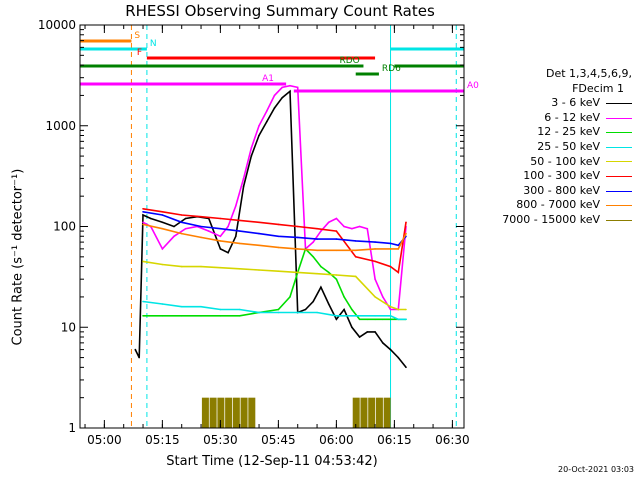  What do you see at coordinates (552, 176) in the screenshot?
I see `legend-entry: 100 - 300 keV` at bounding box center [552, 176].